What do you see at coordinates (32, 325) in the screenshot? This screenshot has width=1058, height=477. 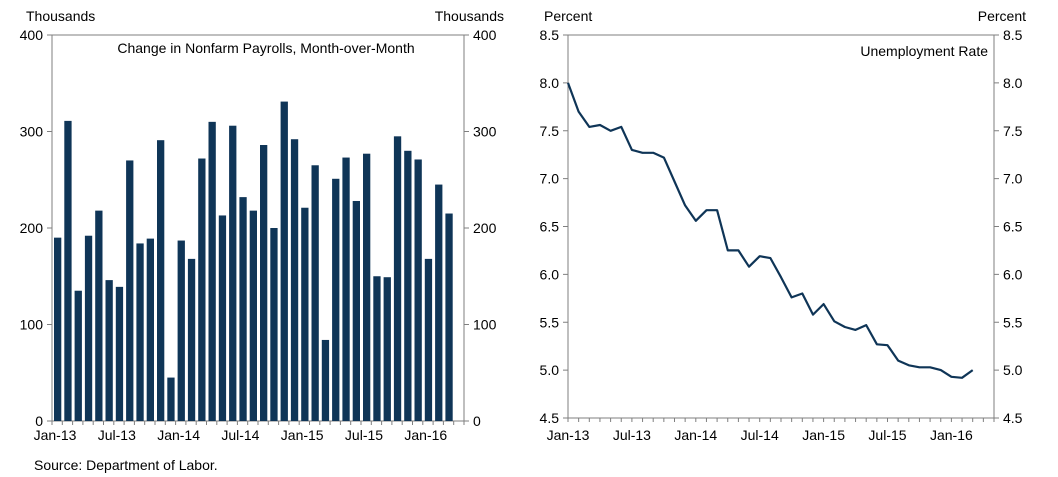 I see `payrolls-left-tick-label: 100` at bounding box center [32, 325].